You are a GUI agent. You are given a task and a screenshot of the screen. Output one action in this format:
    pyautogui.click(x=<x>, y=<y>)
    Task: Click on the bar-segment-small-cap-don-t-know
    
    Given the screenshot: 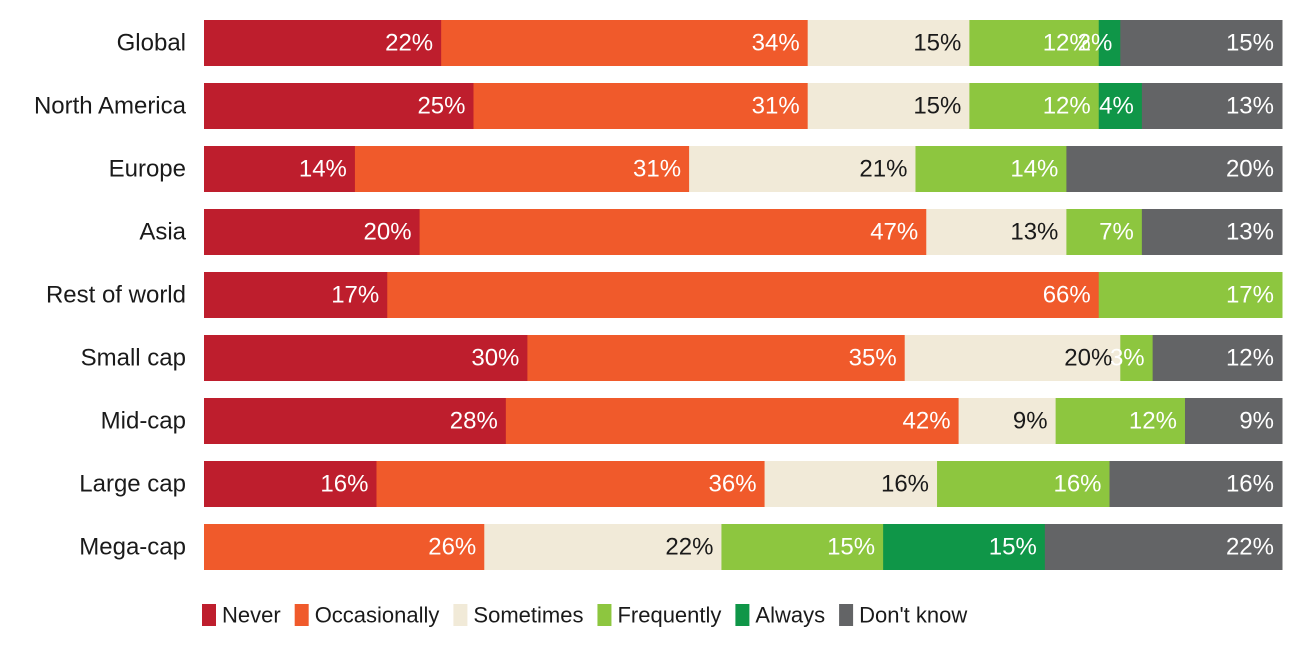 What is the action you would take?
    pyautogui.click(x=1217, y=358)
    